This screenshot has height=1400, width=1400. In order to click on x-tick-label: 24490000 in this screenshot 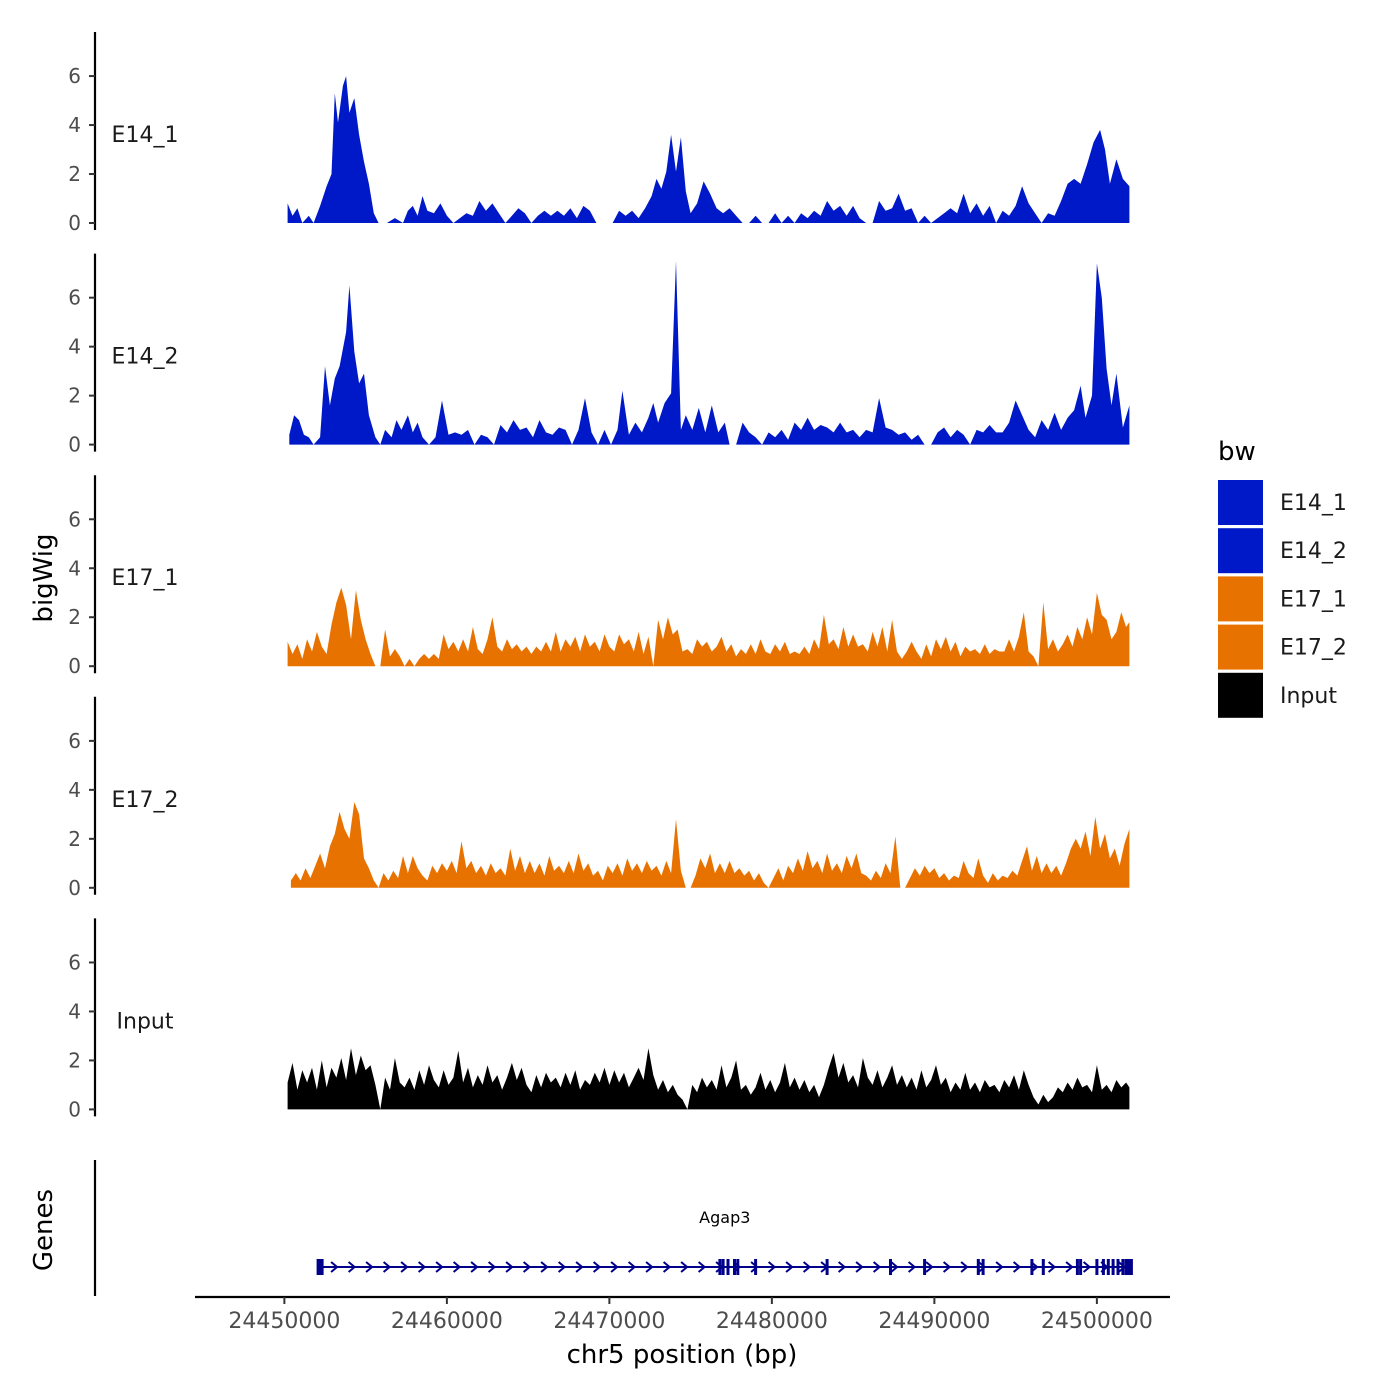, I will do `click(934, 1321)`.